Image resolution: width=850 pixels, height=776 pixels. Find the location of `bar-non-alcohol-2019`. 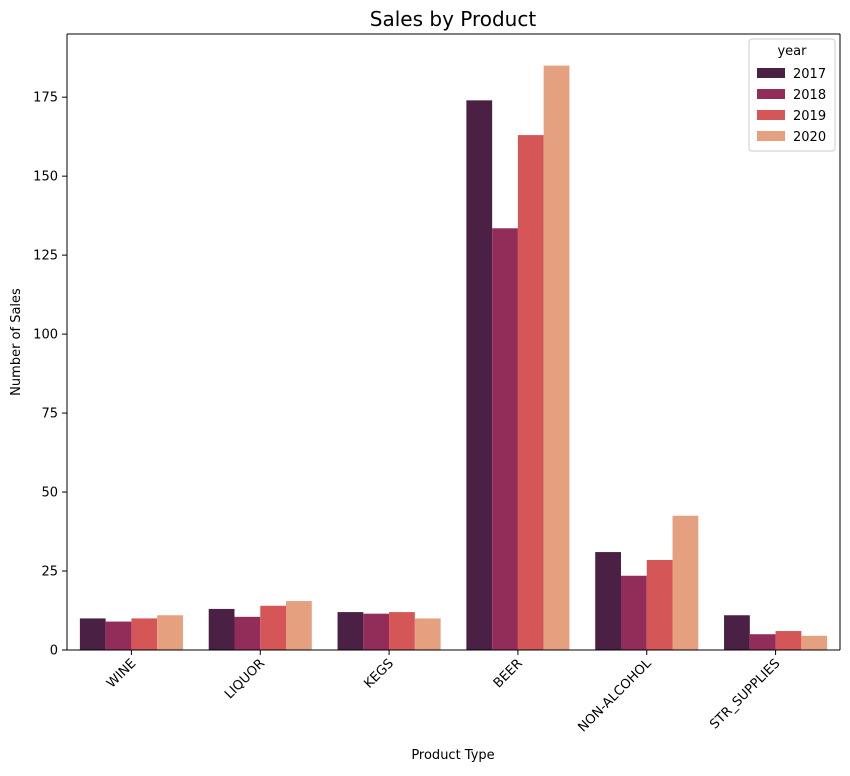

bar-non-alcohol-2019 is located at coordinates (659, 604).